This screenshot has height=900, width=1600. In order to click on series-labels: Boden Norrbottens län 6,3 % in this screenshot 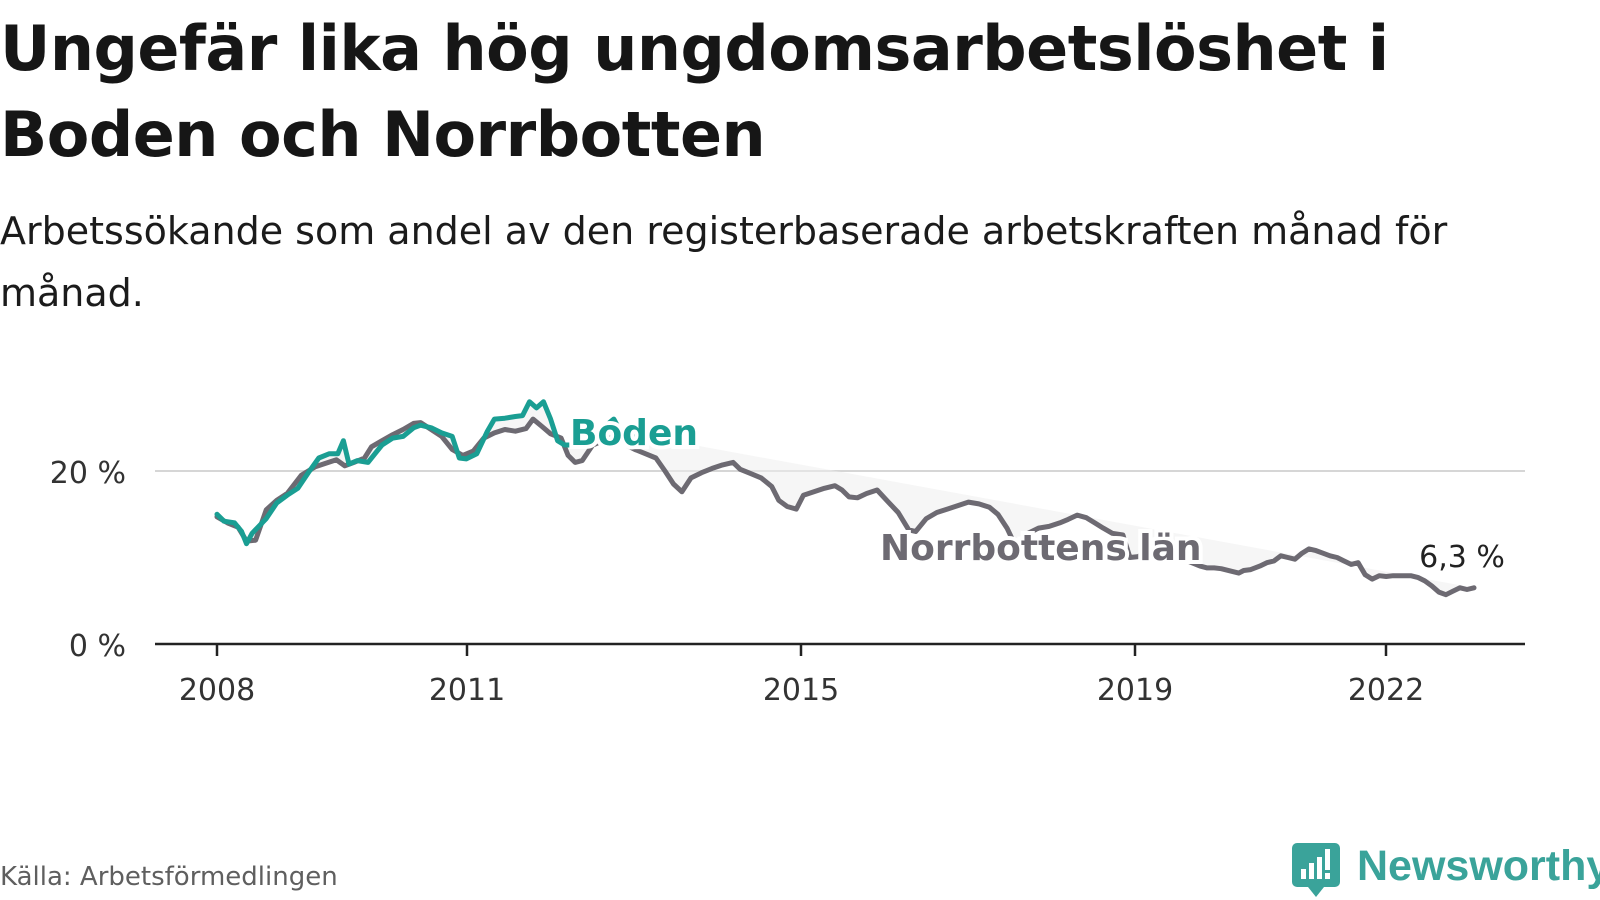, I will do `click(1035, 492)`.